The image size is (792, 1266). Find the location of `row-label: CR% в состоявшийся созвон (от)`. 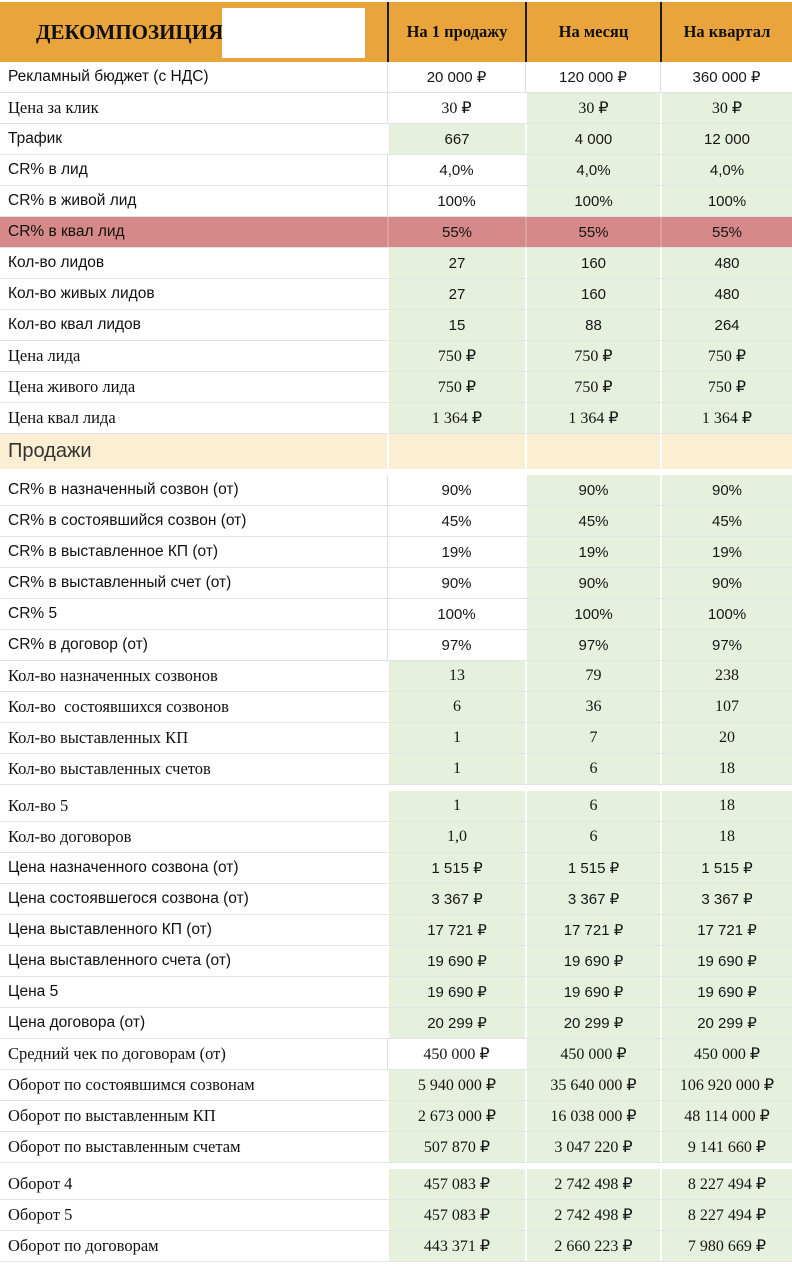

row-label: CR% в состоявшийся созвон (от) is located at coordinates (193, 521).